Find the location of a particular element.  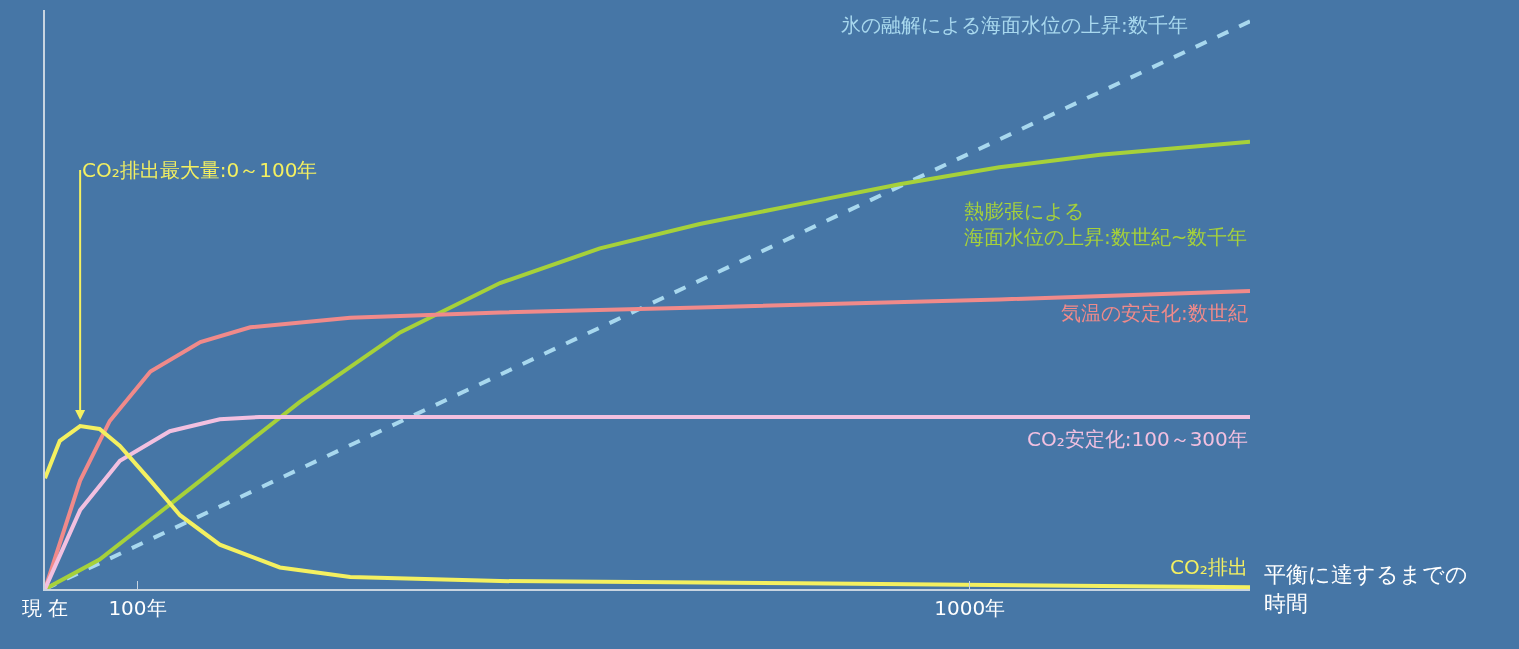

annotation: CO₂排出最大量:0～100年 is located at coordinates (200, 170).